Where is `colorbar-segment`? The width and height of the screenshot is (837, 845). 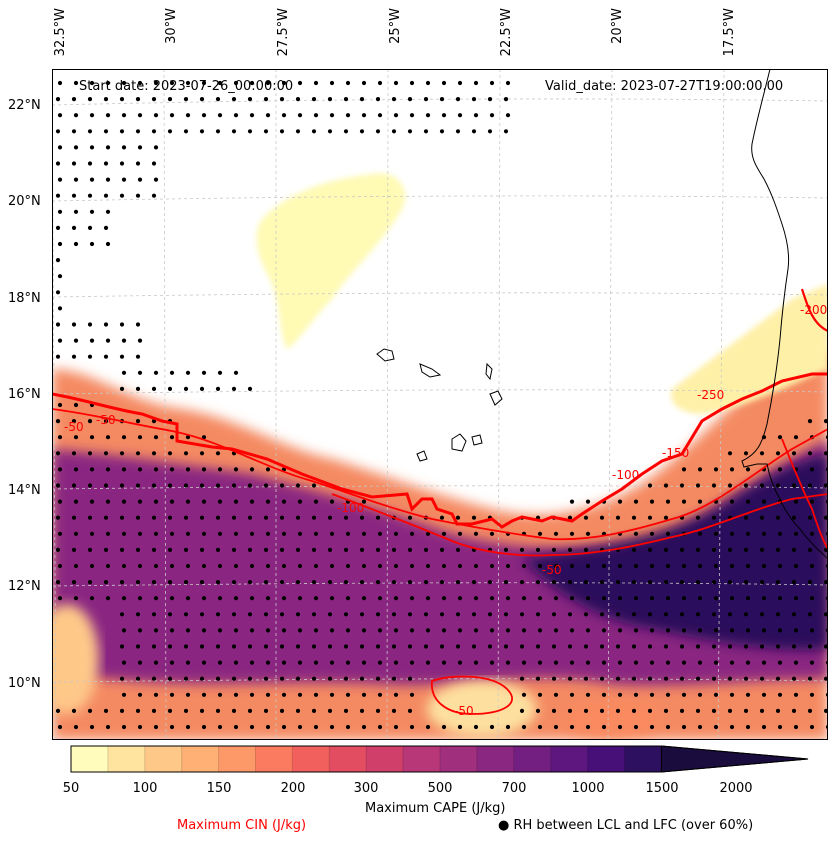
colorbar-segment is located at coordinates (532, 759).